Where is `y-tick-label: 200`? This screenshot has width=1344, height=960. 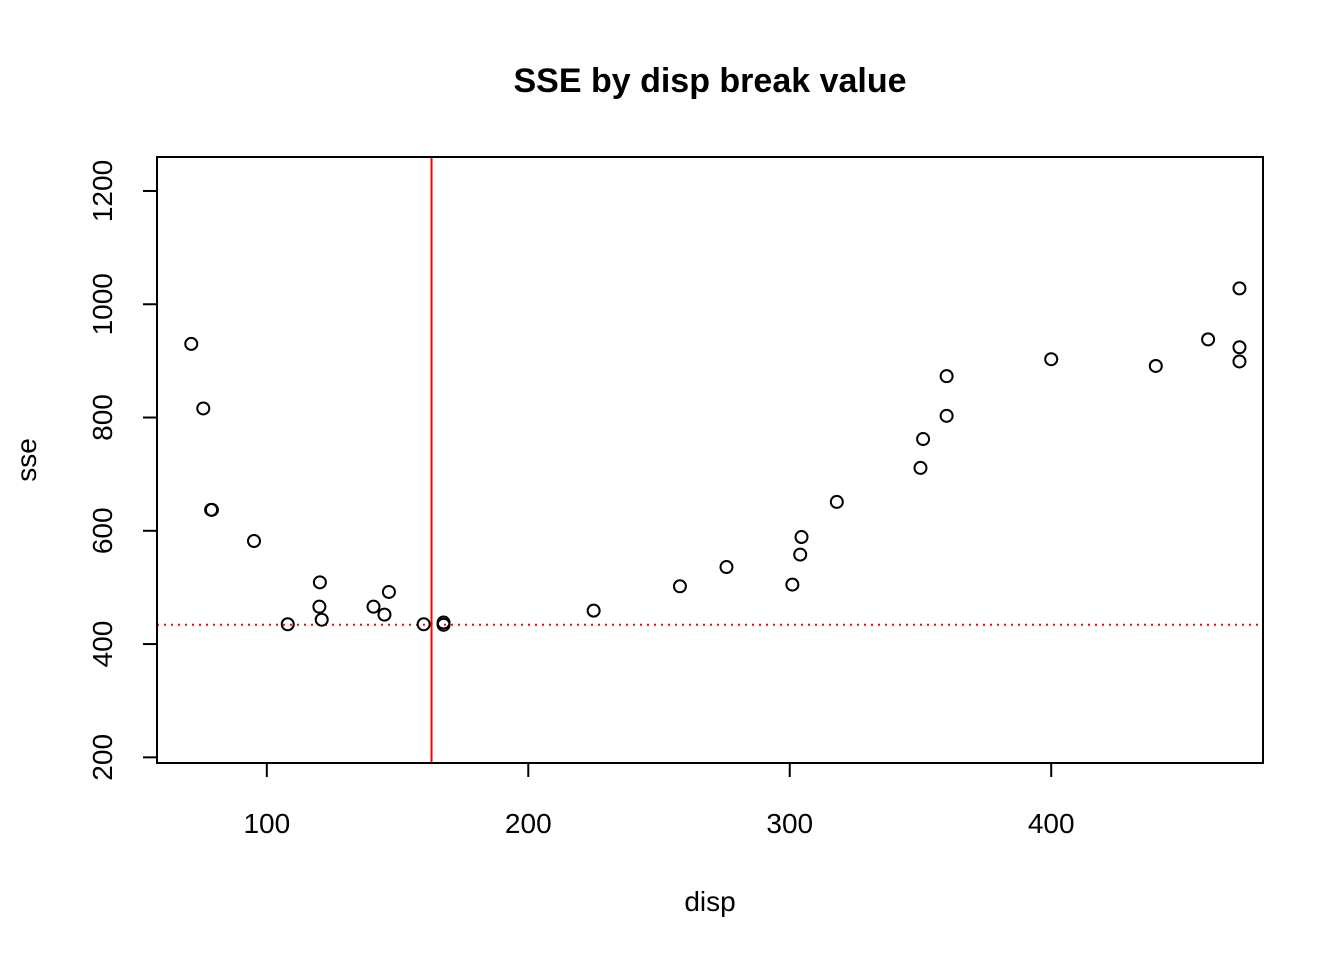 y-tick-label: 200 is located at coordinates (102, 757).